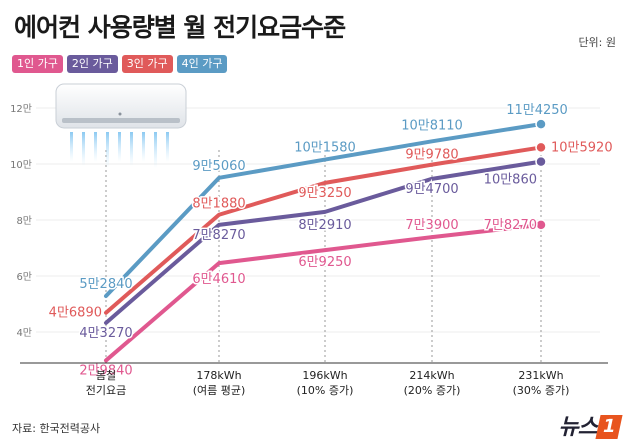 The image size is (628, 439). I want to click on chart-title: 에어컨 사용량별 월 전기요금수준, so click(180, 27).